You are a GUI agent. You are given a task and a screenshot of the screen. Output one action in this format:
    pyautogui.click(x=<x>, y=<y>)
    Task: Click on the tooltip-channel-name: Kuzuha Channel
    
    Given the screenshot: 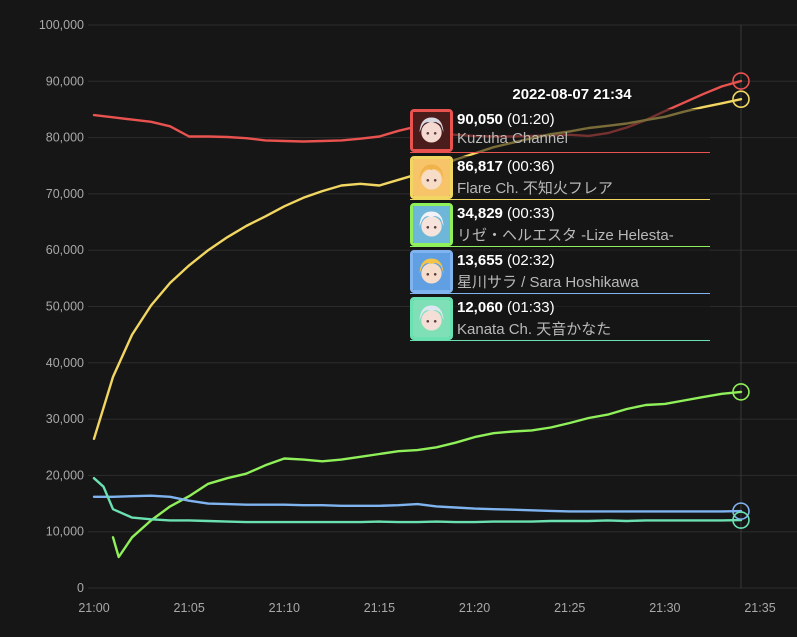 What is the action you would take?
    pyautogui.click(x=512, y=138)
    